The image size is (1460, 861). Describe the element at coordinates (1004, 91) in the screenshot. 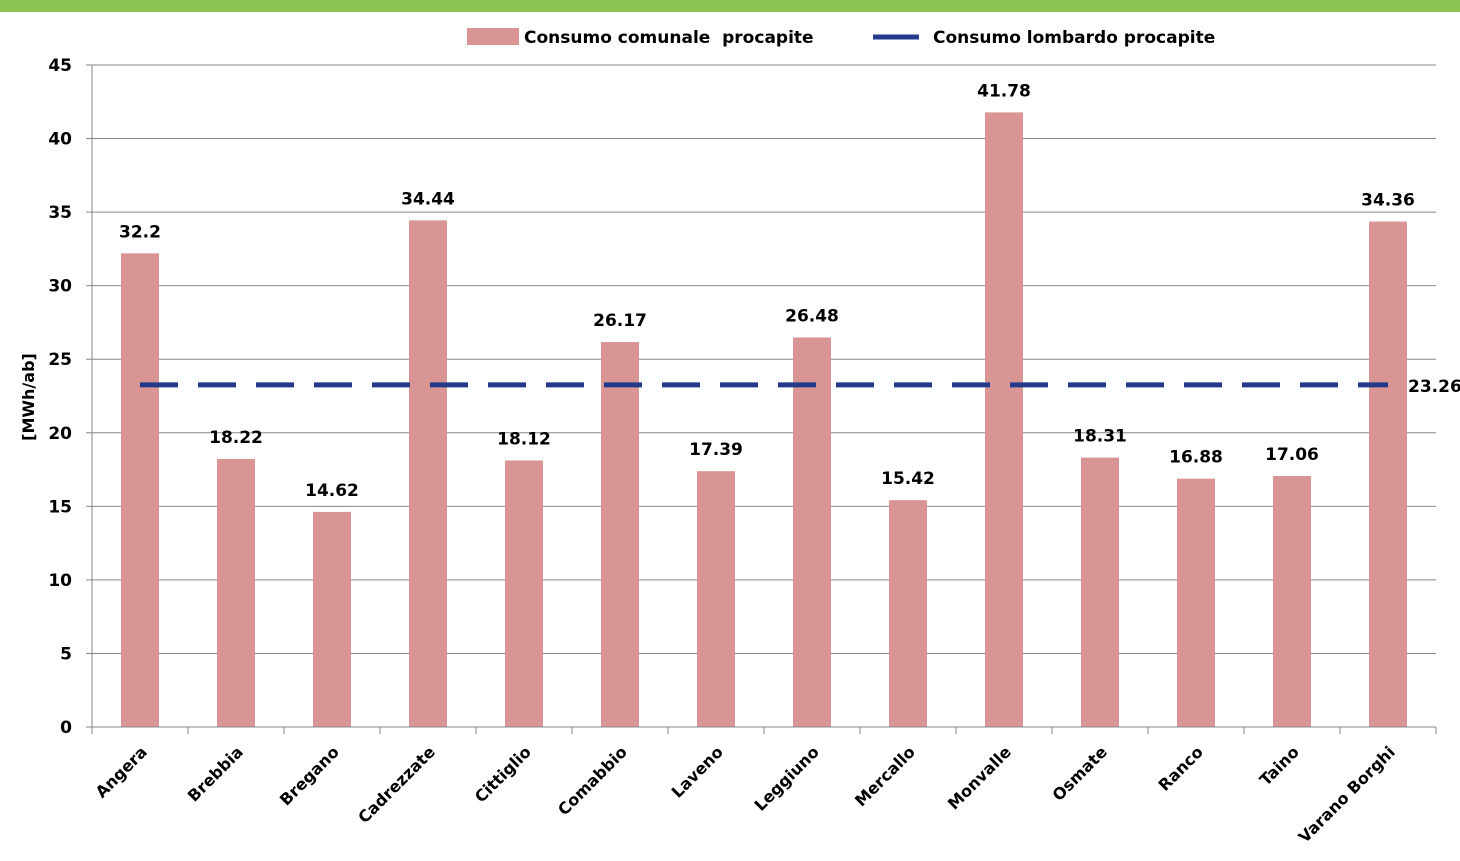

I see `data-label: 41.78` at that location.